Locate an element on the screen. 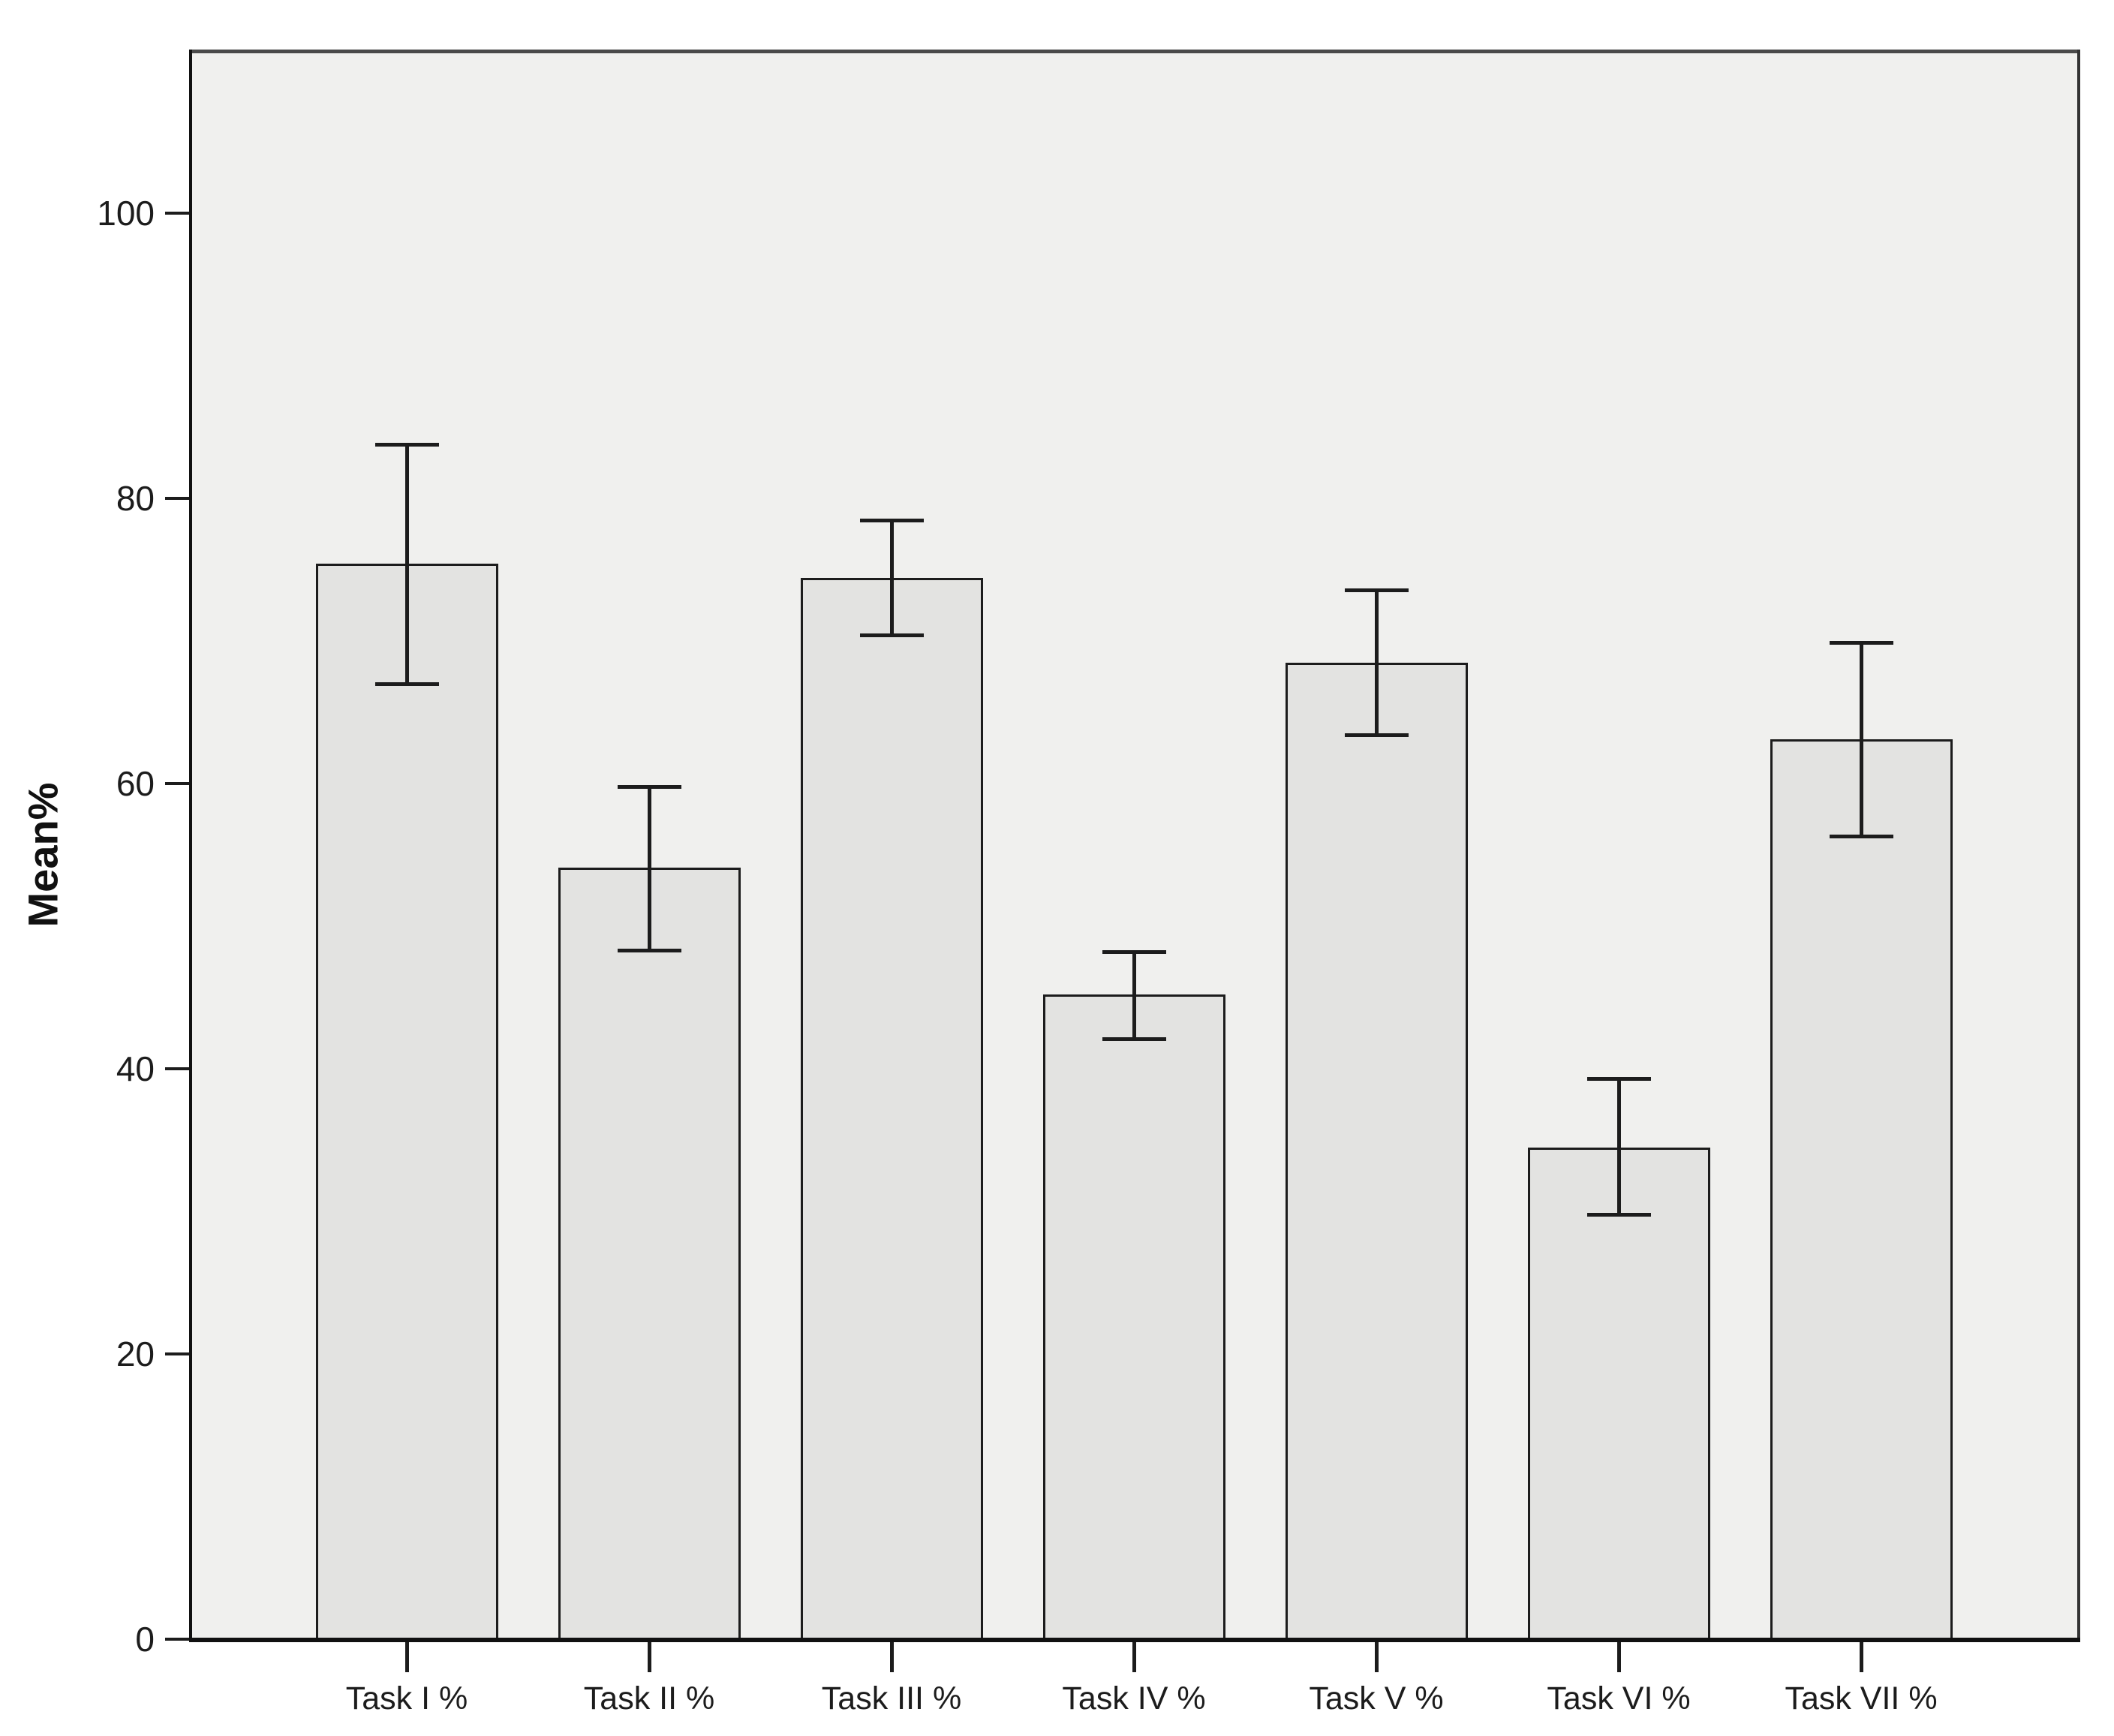  y-tick-label: 60 is located at coordinates (135, 784).